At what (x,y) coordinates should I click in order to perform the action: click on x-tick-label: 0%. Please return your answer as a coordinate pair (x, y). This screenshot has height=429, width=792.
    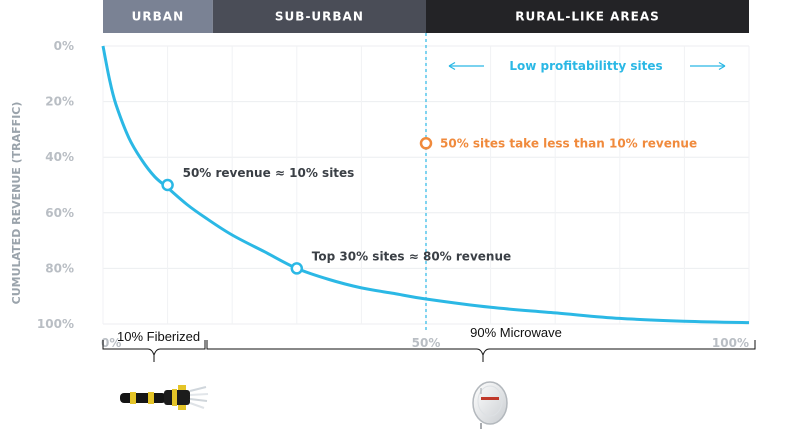
    Looking at the image, I should click on (111, 343).